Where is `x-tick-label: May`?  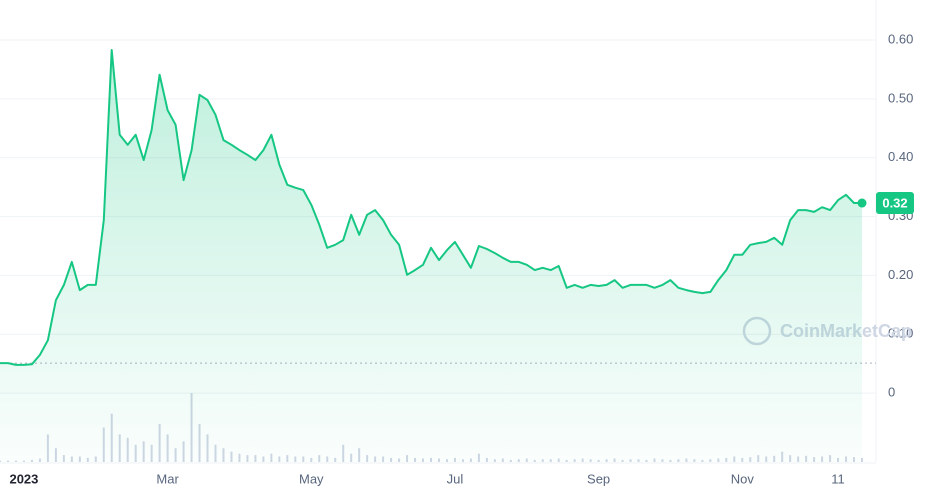 x-tick-label: May is located at coordinates (311, 478).